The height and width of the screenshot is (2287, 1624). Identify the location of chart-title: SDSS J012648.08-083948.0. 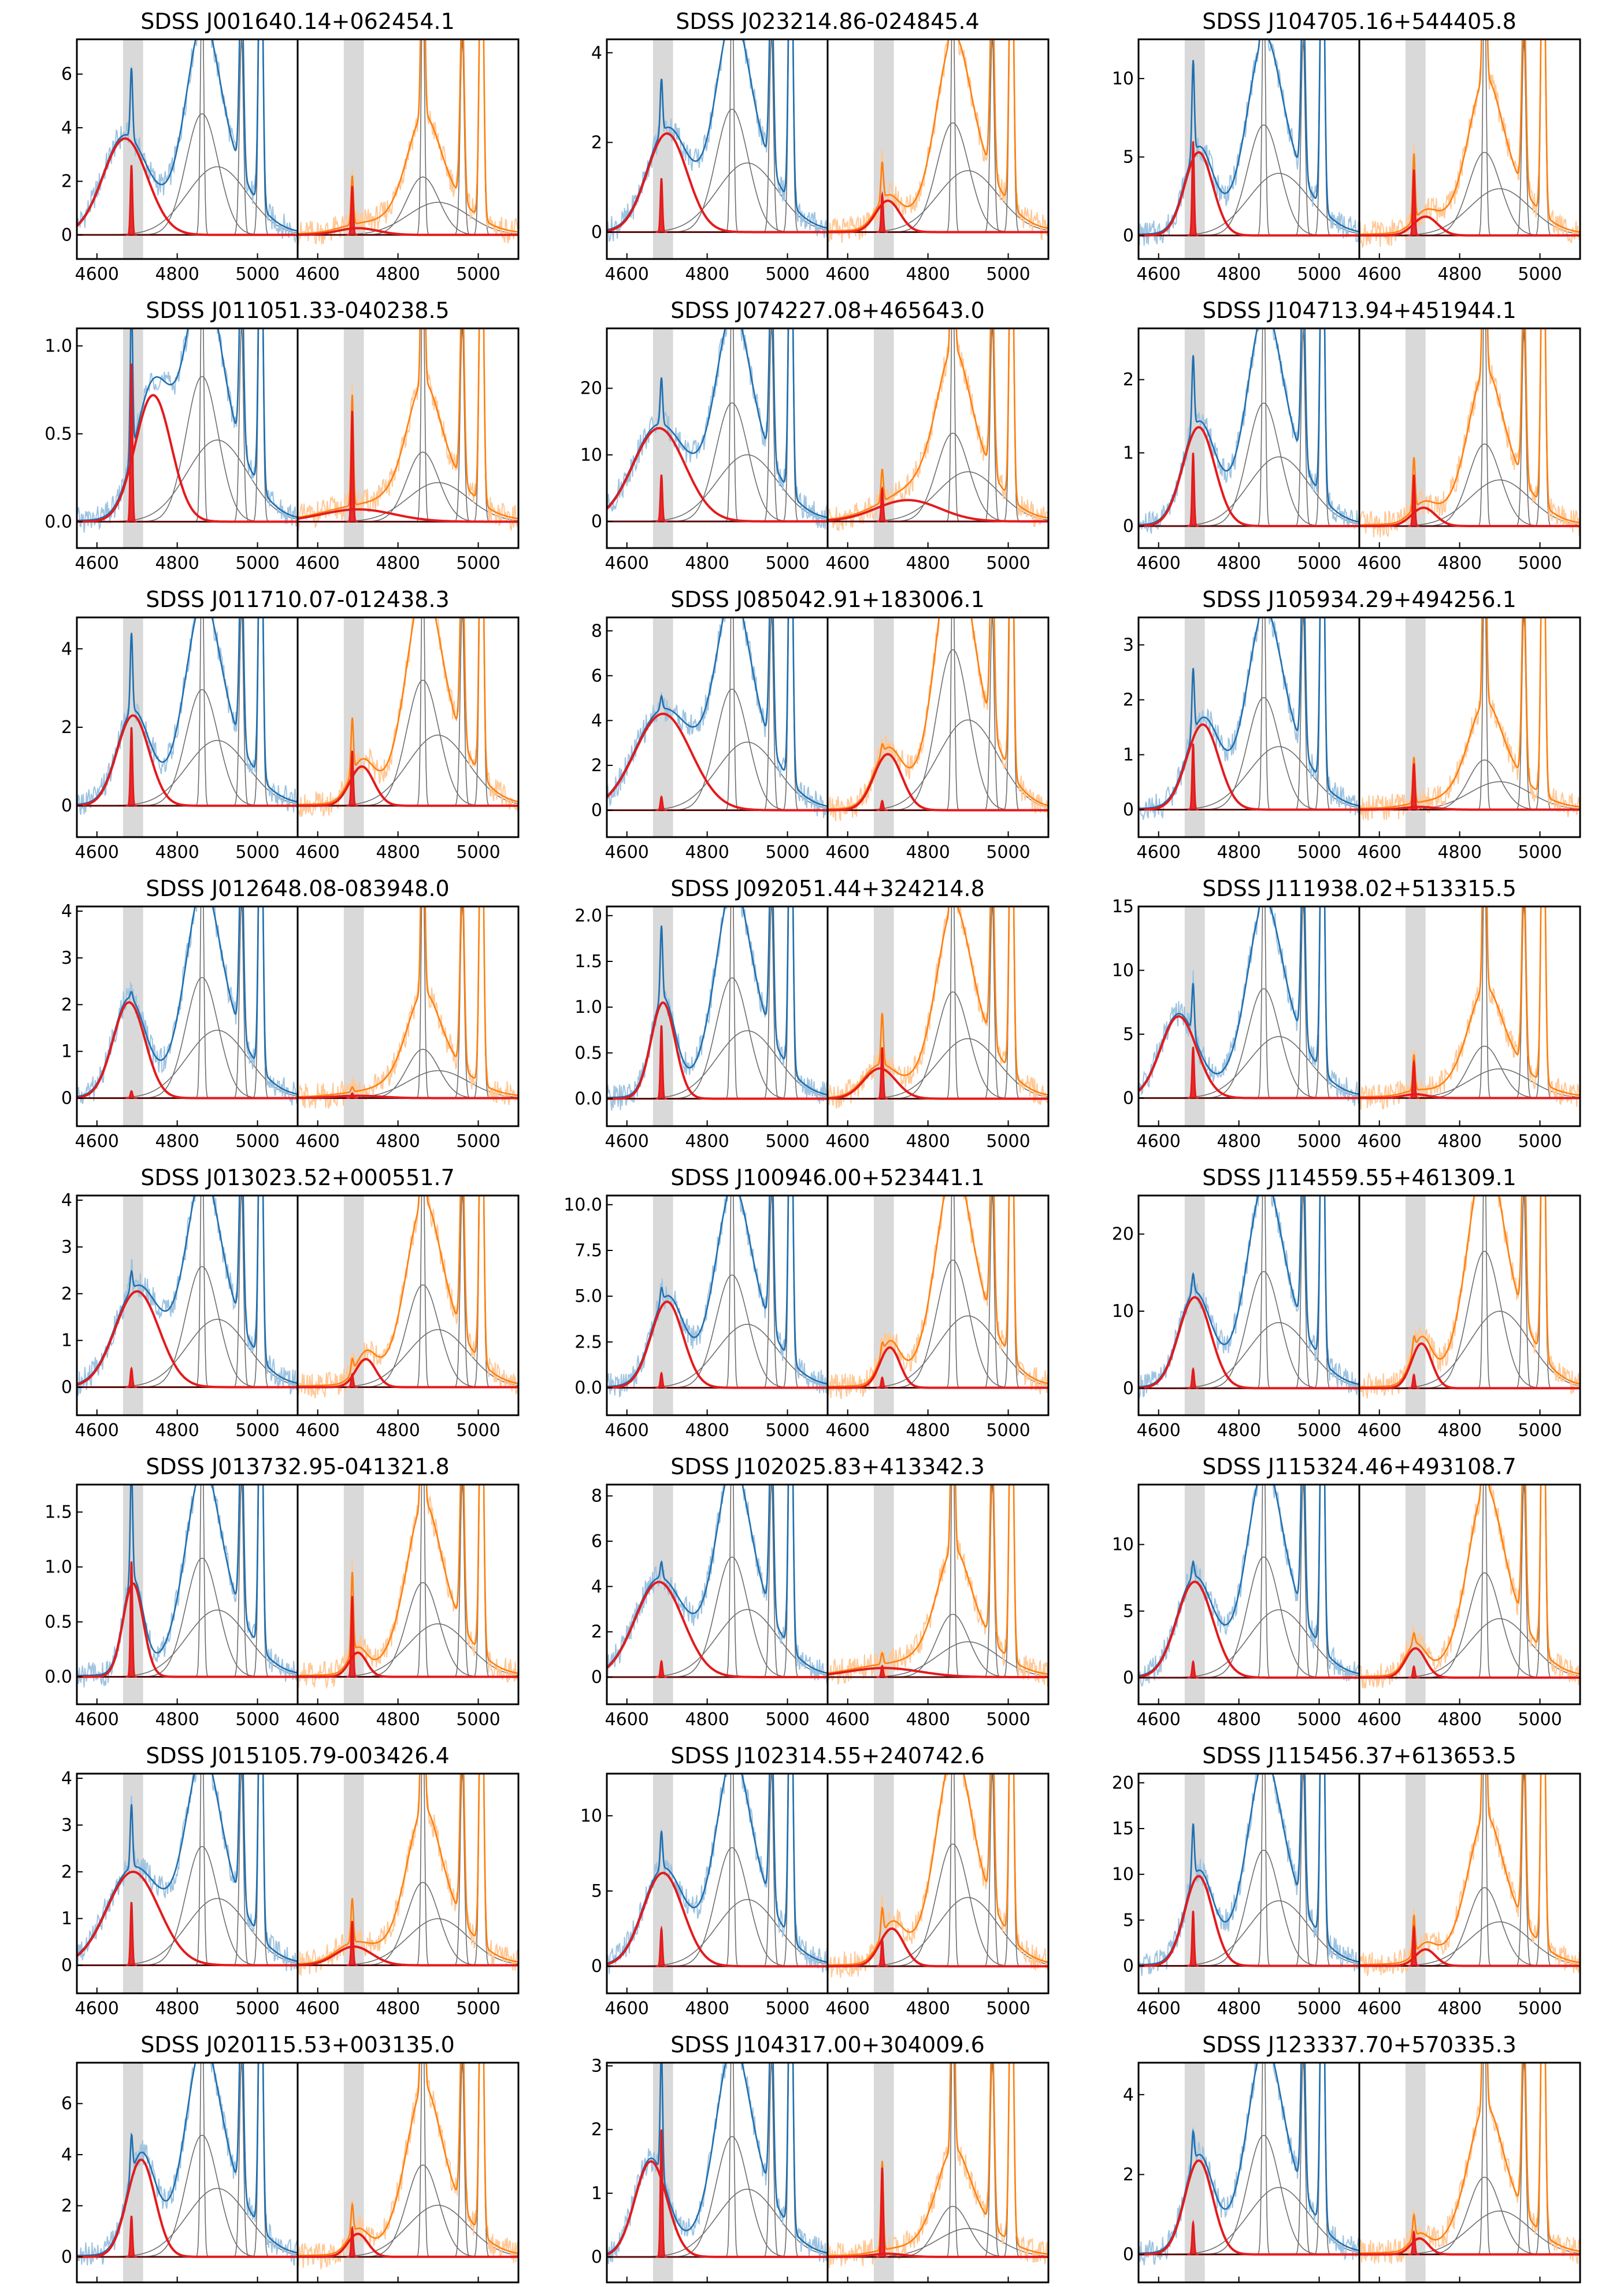
(297, 888).